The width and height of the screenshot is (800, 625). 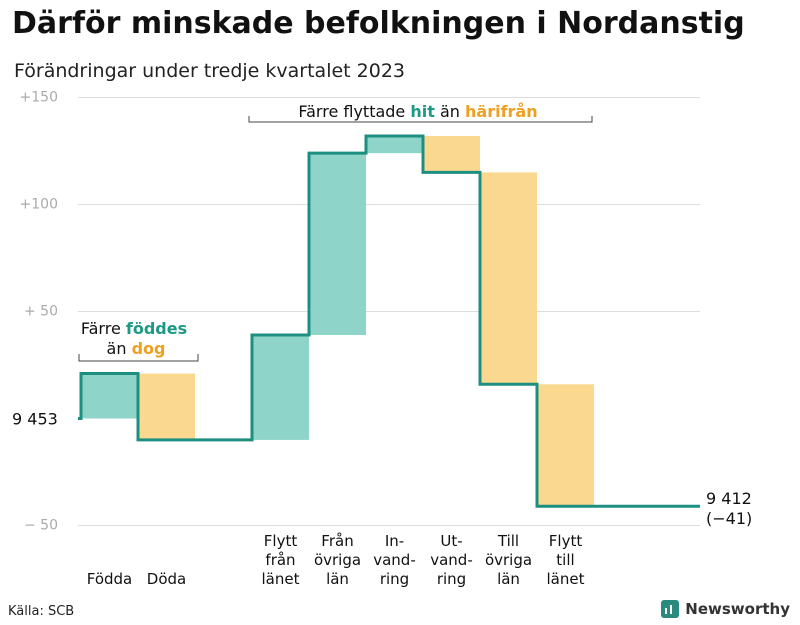 What do you see at coordinates (394, 541) in the screenshot?
I see `category-label: In-` at bounding box center [394, 541].